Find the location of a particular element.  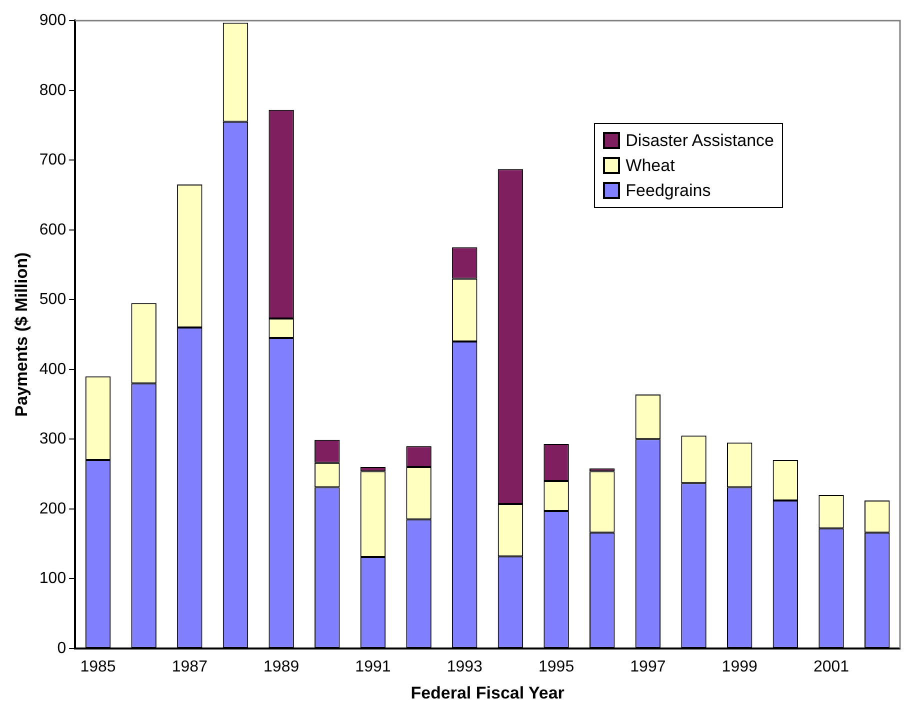

x-tick-label: 1993 is located at coordinates (464, 667).